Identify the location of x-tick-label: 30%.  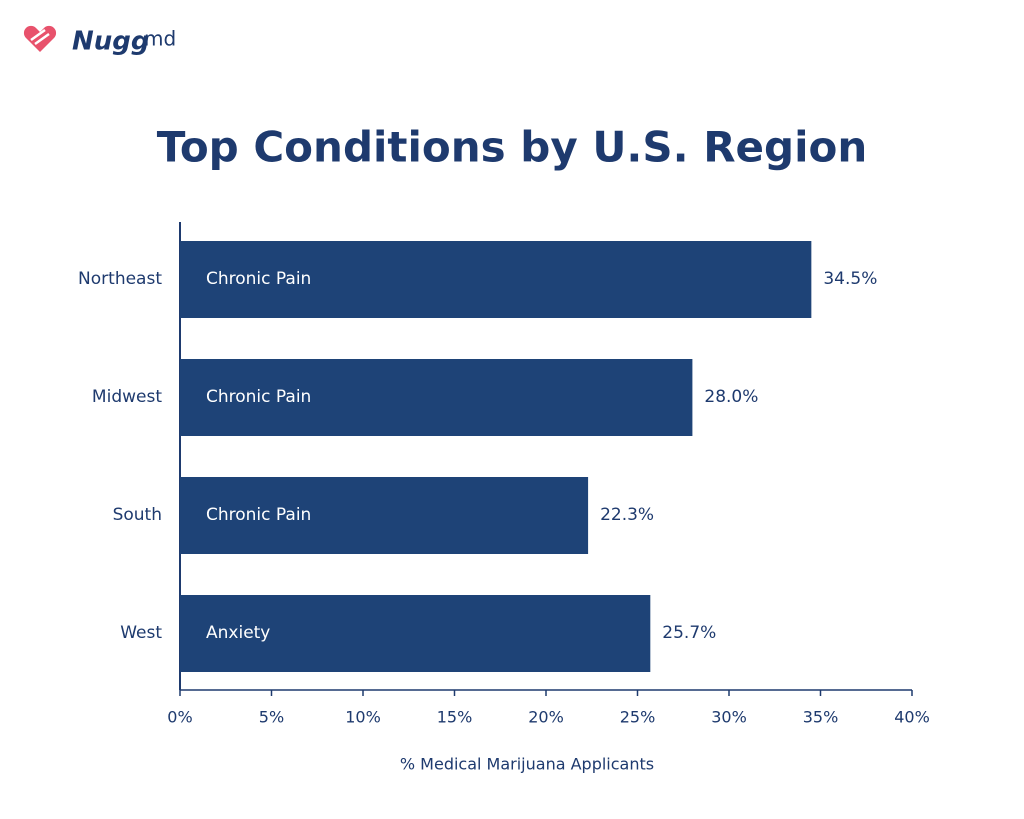
(729, 717).